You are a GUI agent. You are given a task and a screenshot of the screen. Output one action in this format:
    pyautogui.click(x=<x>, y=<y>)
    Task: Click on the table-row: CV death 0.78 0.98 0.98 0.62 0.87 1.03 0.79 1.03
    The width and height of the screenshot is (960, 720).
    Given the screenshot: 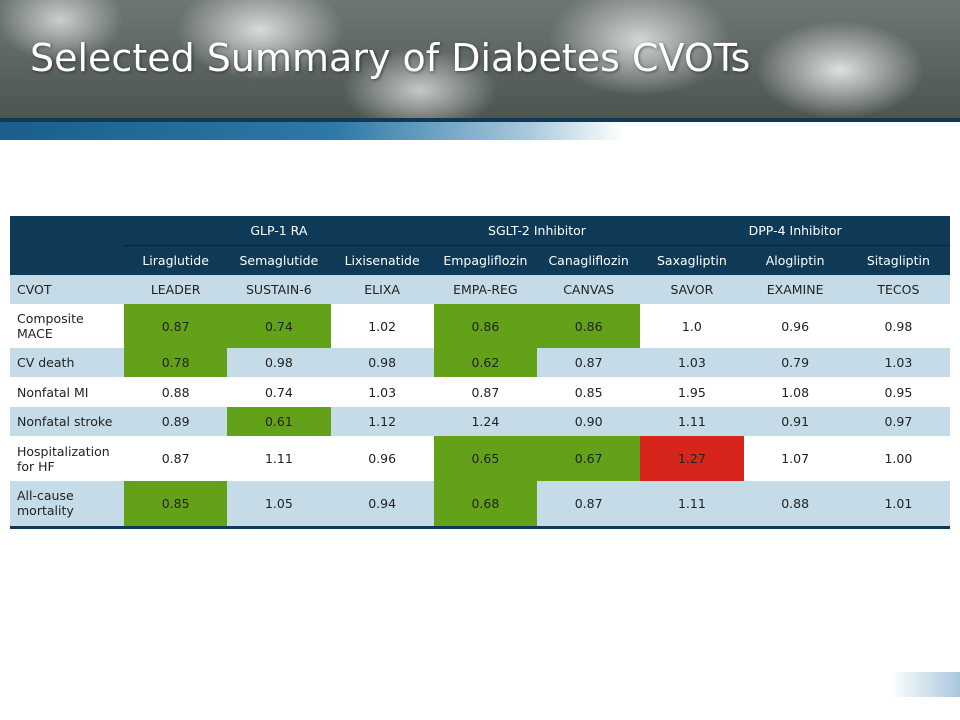 What is the action you would take?
    pyautogui.click(x=480, y=362)
    